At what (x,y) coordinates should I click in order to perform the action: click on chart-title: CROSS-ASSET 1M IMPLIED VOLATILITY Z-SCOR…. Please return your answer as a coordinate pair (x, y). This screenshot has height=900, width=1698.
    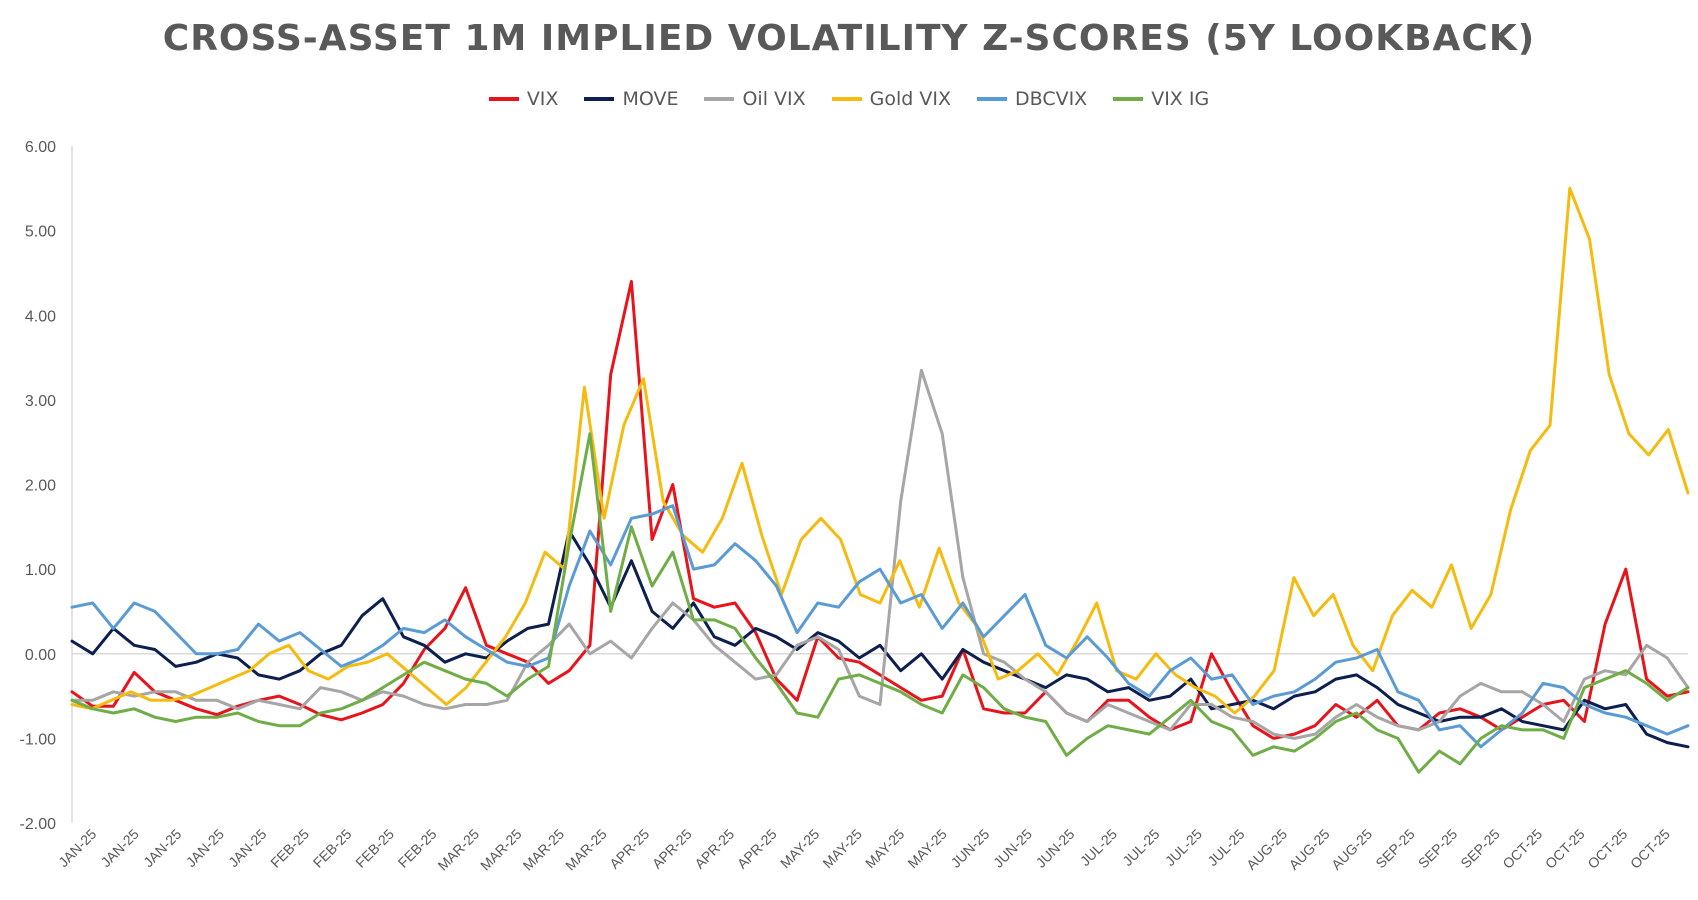
    Looking at the image, I should click on (849, 38).